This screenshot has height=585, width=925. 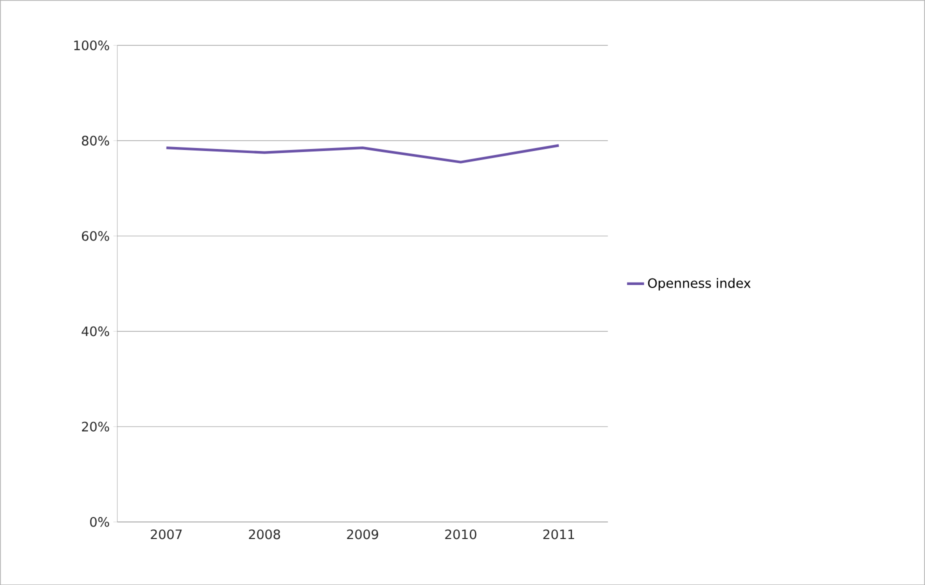 I want to click on legend-label: Openness index, so click(x=699, y=284).